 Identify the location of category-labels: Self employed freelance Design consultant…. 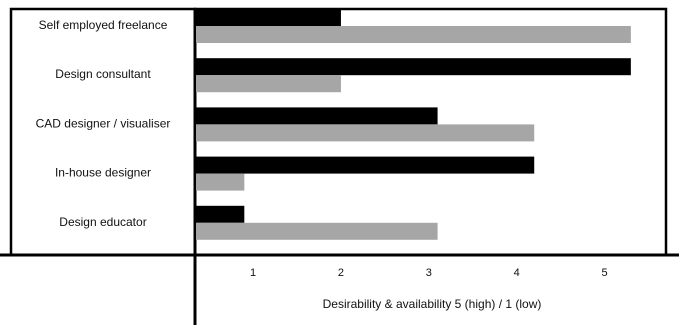
(103, 123).